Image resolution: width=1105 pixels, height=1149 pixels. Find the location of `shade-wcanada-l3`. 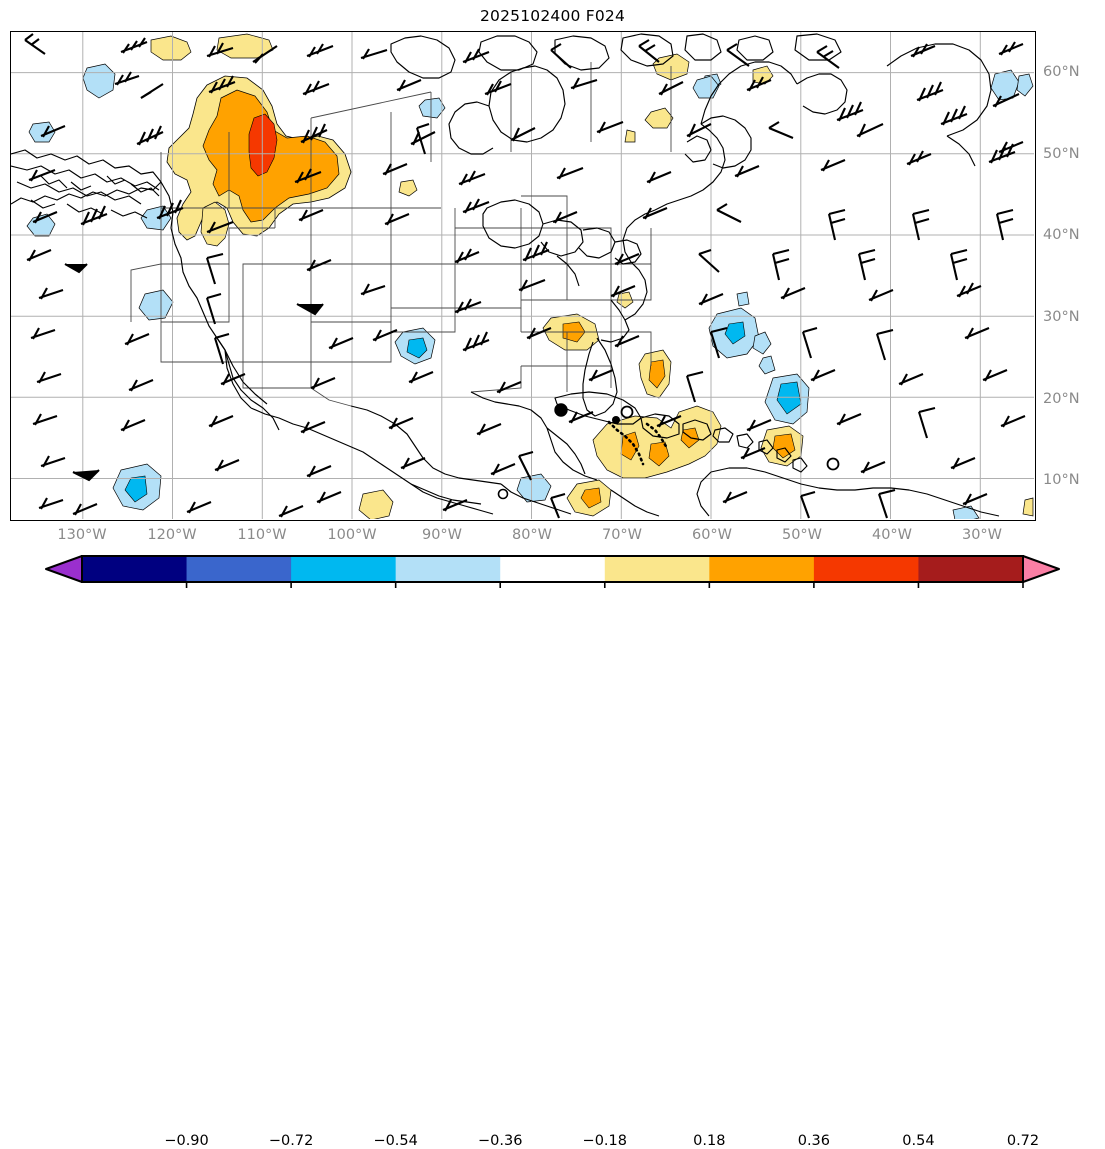

shade-wcanada-l3 is located at coordinates (263, 145).